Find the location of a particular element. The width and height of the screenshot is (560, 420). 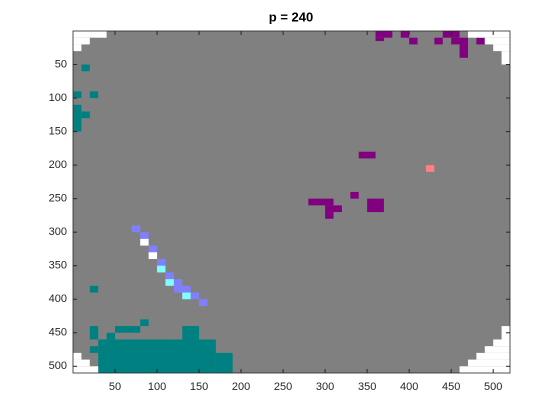

x-tick-label: 500 is located at coordinates (493, 387).